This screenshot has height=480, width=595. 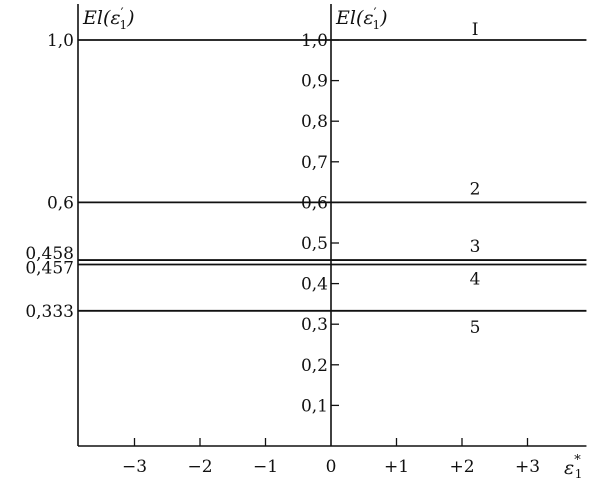 I want to click on left-value-label-2: 0,6, so click(x=60, y=203).